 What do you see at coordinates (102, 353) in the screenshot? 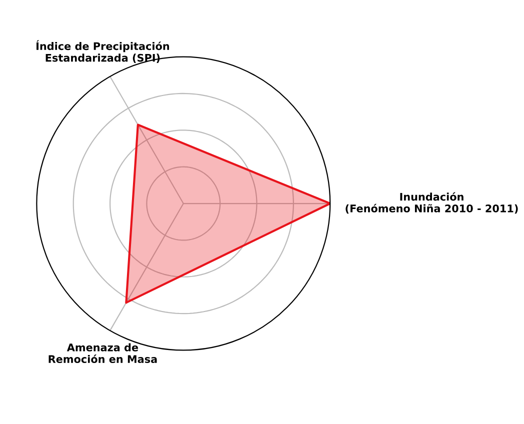
I see `spoke-label: Amenaza de Remoción en Masa` at bounding box center [102, 353].